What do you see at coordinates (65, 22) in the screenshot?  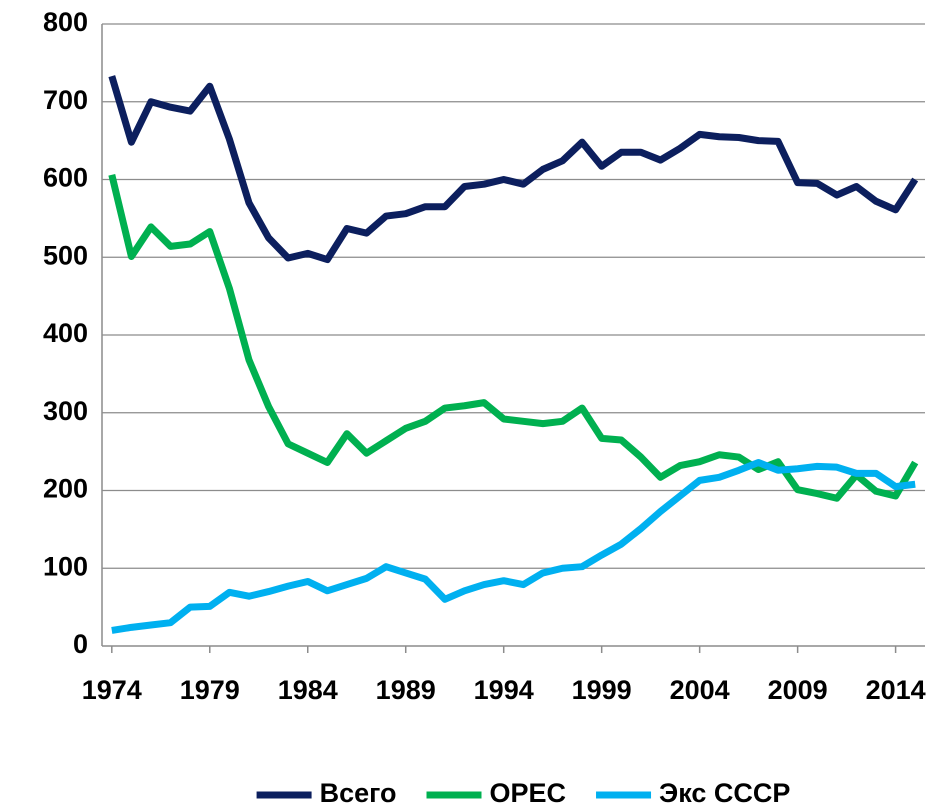 I see `y-tick-label: 800` at bounding box center [65, 22].